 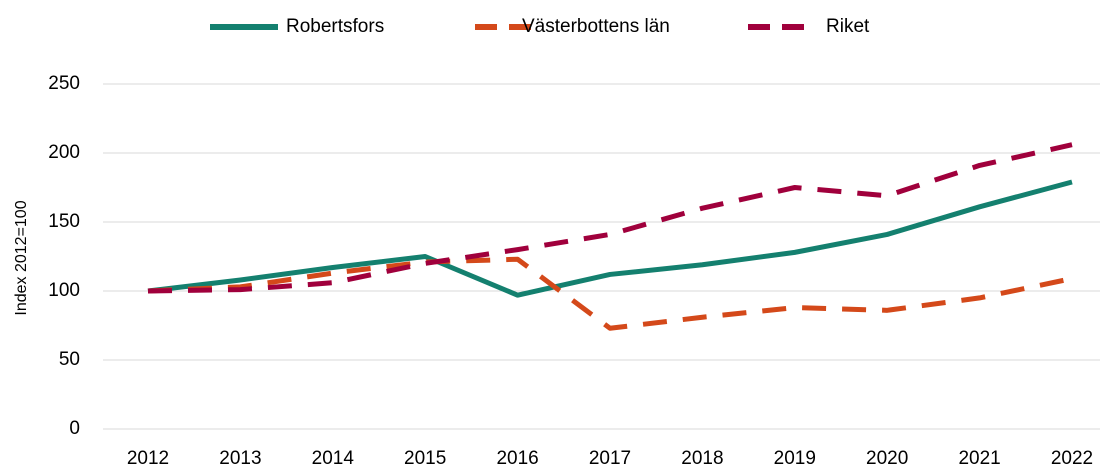 What do you see at coordinates (887, 458) in the screenshot?
I see `x-tick-label: 2020` at bounding box center [887, 458].